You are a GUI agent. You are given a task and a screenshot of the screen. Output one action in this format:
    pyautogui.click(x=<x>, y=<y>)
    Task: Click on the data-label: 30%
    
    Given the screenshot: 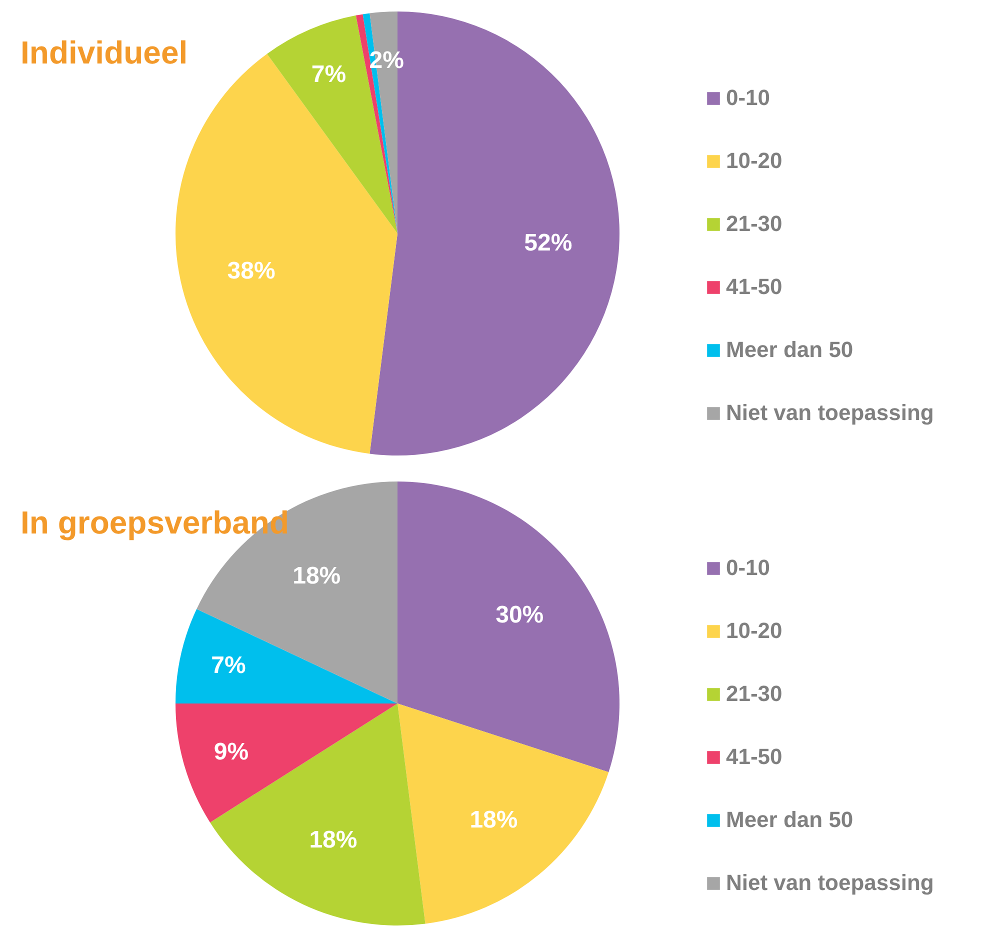 What is the action you would take?
    pyautogui.click(x=520, y=614)
    